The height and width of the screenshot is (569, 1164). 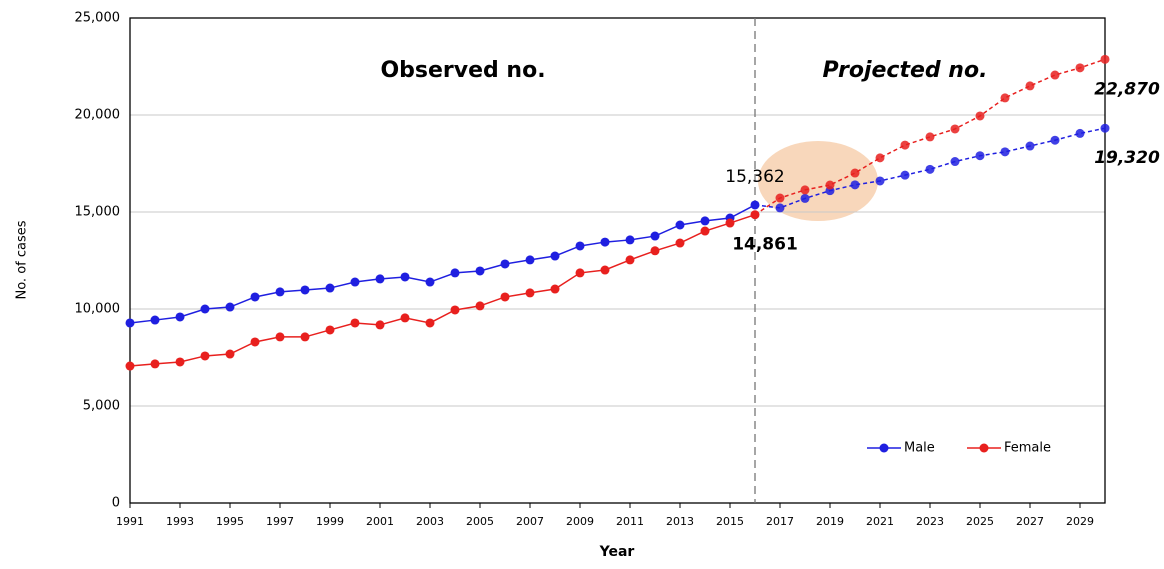 What do you see at coordinates (98, 115) in the screenshot?
I see `y-tick-label: 20,000` at bounding box center [98, 115].